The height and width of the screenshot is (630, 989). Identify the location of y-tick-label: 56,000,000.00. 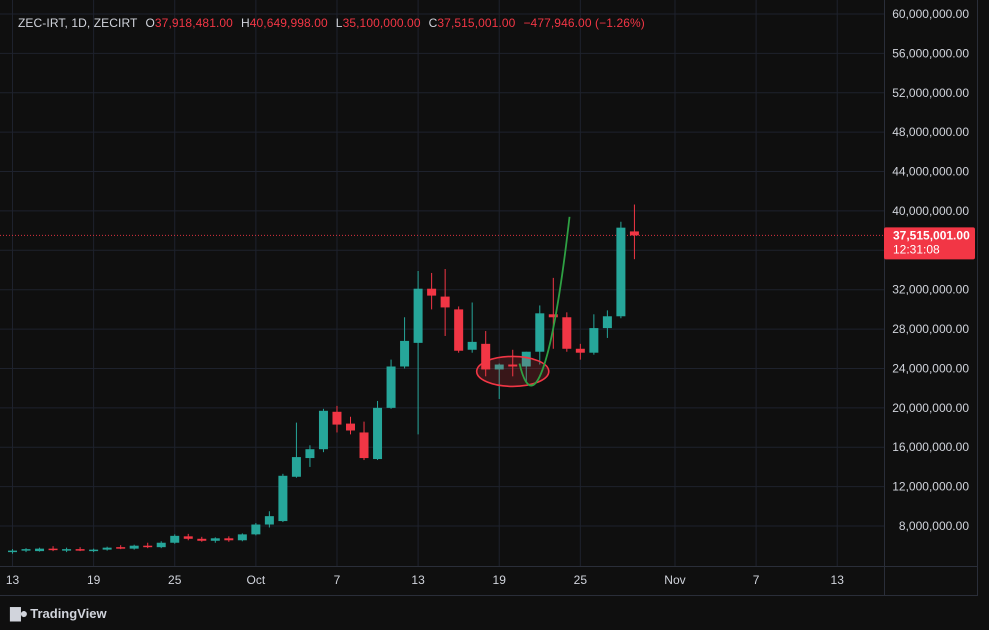
(930, 53).